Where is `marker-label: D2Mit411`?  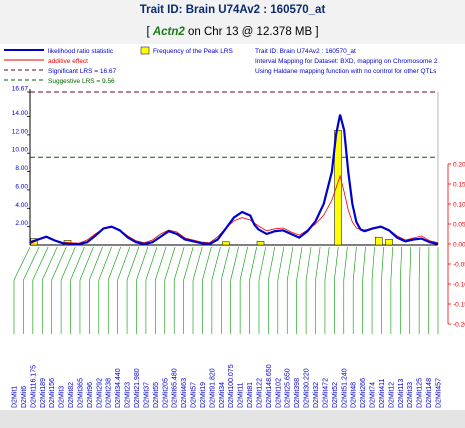 marker-label: D2Mit411 is located at coordinates (382, 393).